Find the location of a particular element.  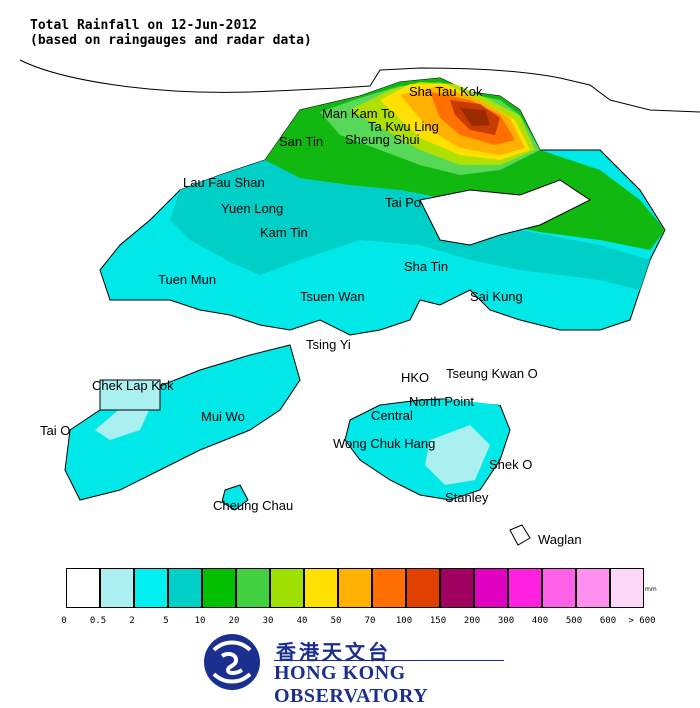

legend-tick: 0 is located at coordinates (64, 621).